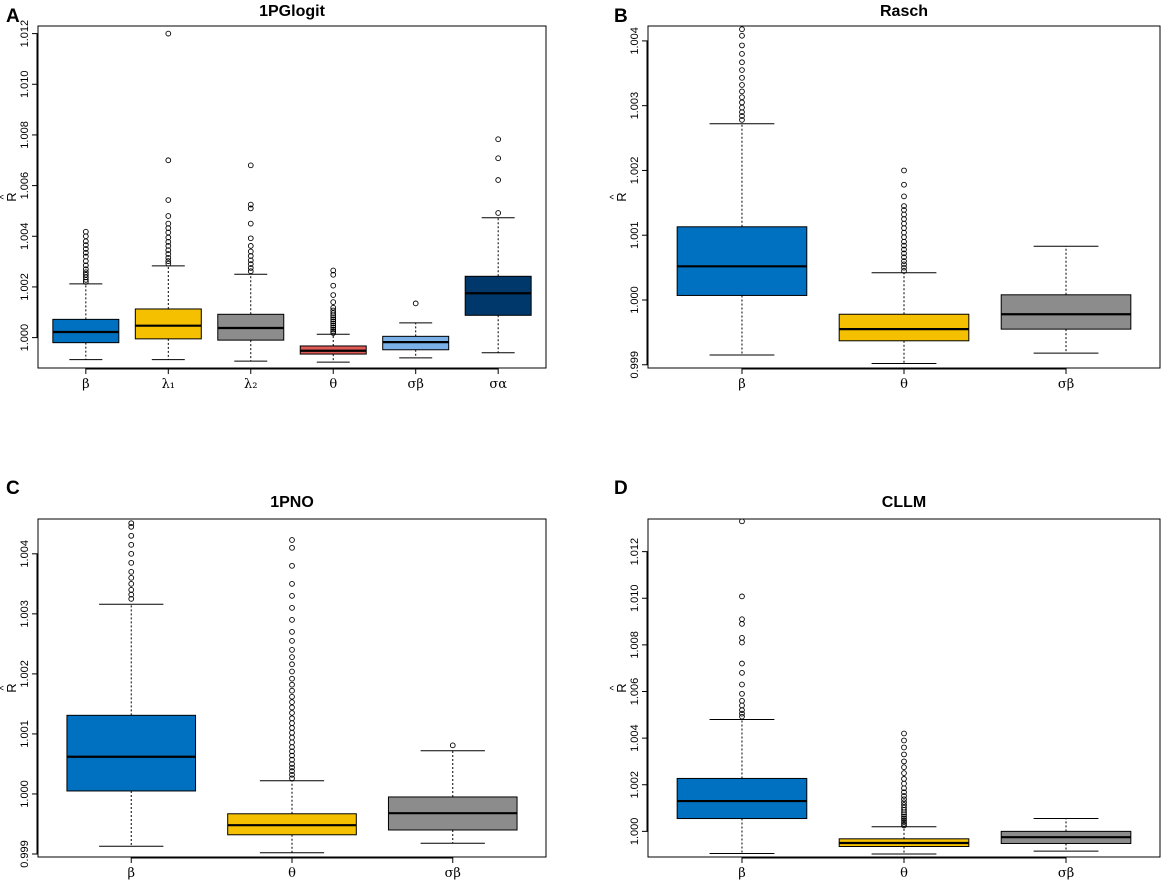 This screenshot has width=1170, height=883. Describe the element at coordinates (25, 614) in the screenshot. I see `y-tick-label: 1.003` at that location.